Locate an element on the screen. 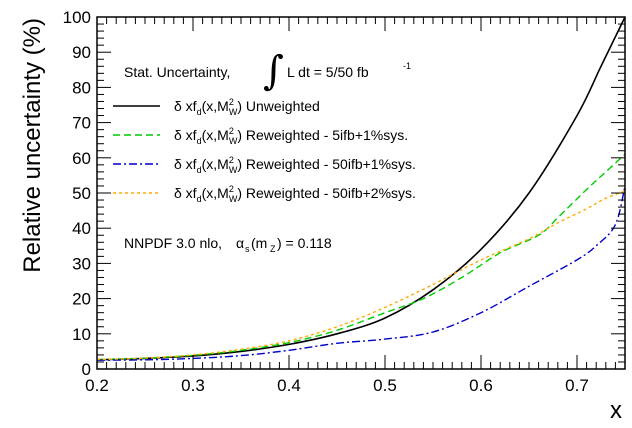 Image resolution: width=632 pixels, height=428 pixels. y-tick-label: 50 is located at coordinates (81, 193).